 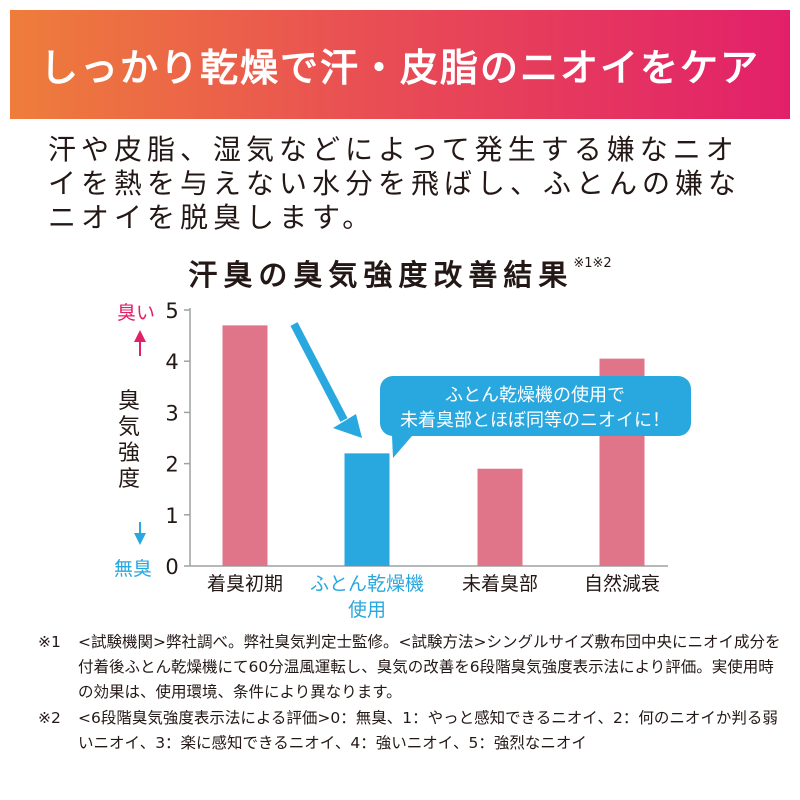 What do you see at coordinates (129, 427) in the screenshot?
I see `y-axis-label-char: 気` at bounding box center [129, 427].